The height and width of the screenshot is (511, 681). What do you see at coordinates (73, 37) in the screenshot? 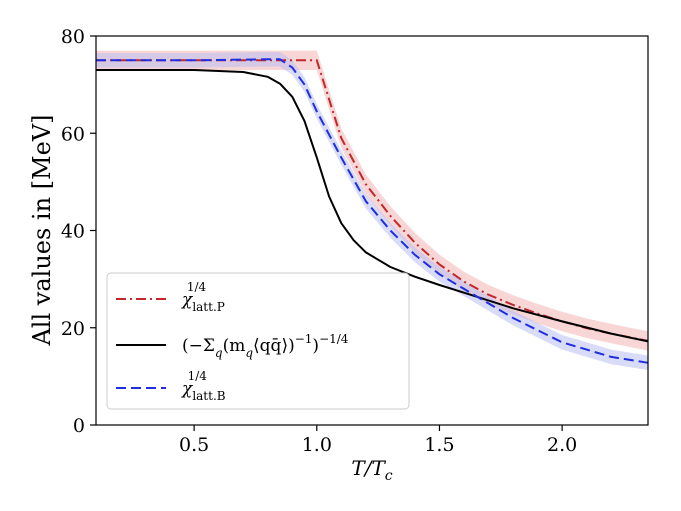
I see `y-tick-label: 80` at bounding box center [73, 37].